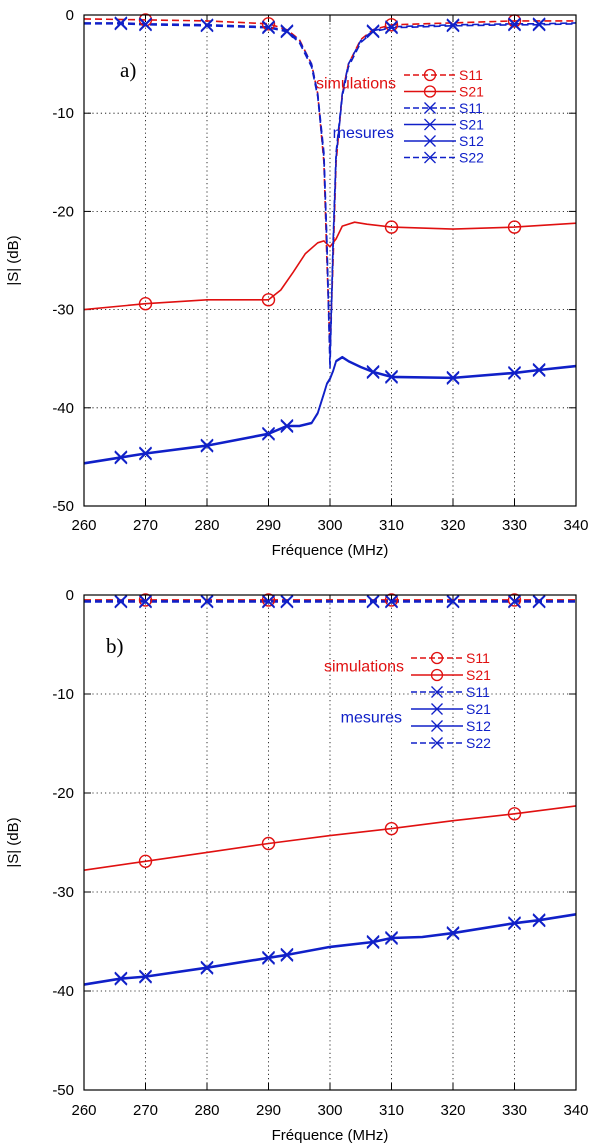  What do you see at coordinates (514, 1110) in the screenshot?
I see `x-tick-label: 330` at bounding box center [514, 1110].